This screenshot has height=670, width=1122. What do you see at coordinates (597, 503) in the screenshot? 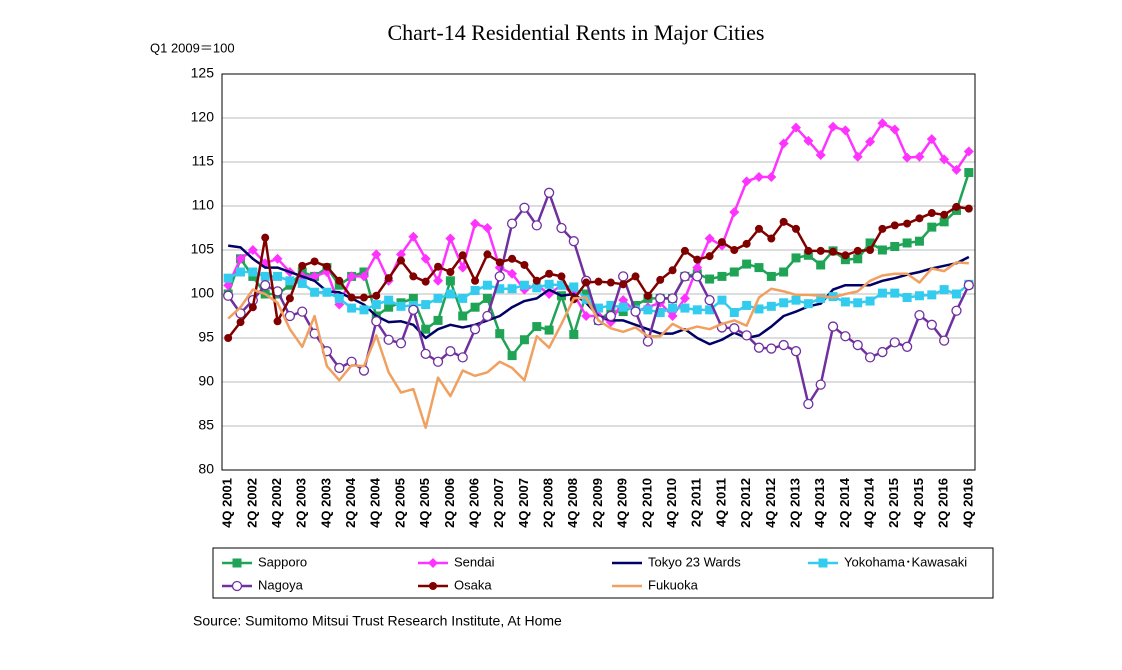
I see `x-tick-label: 2Q 2009` at bounding box center [597, 503].